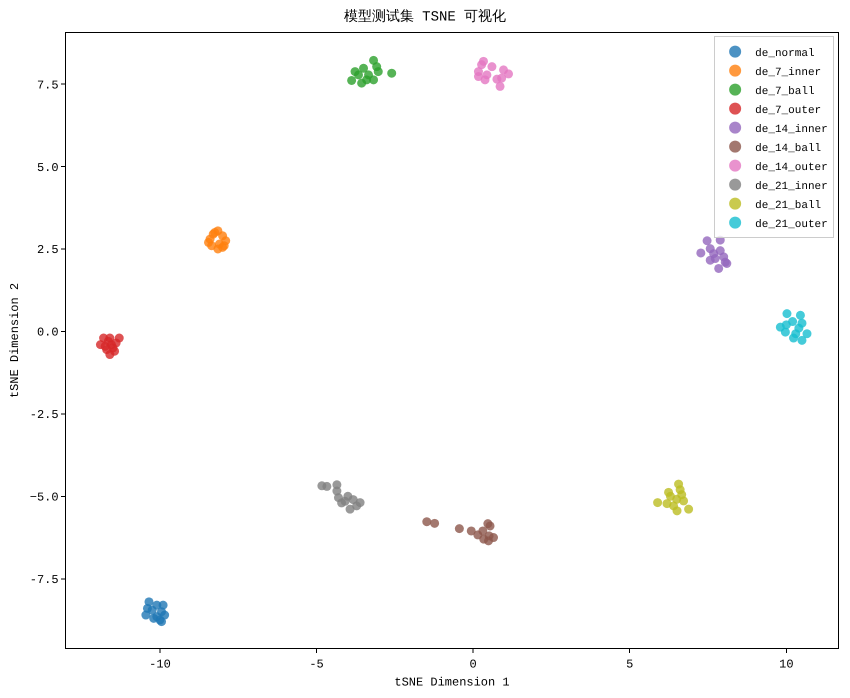  What do you see at coordinates (47, 250) in the screenshot?
I see `y-tick-label: 2.5` at bounding box center [47, 250].